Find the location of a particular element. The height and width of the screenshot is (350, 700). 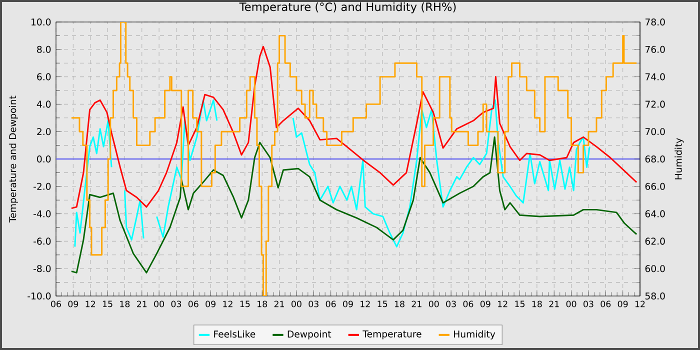

y2-tick-label: 76.0 is located at coordinates (655, 49).